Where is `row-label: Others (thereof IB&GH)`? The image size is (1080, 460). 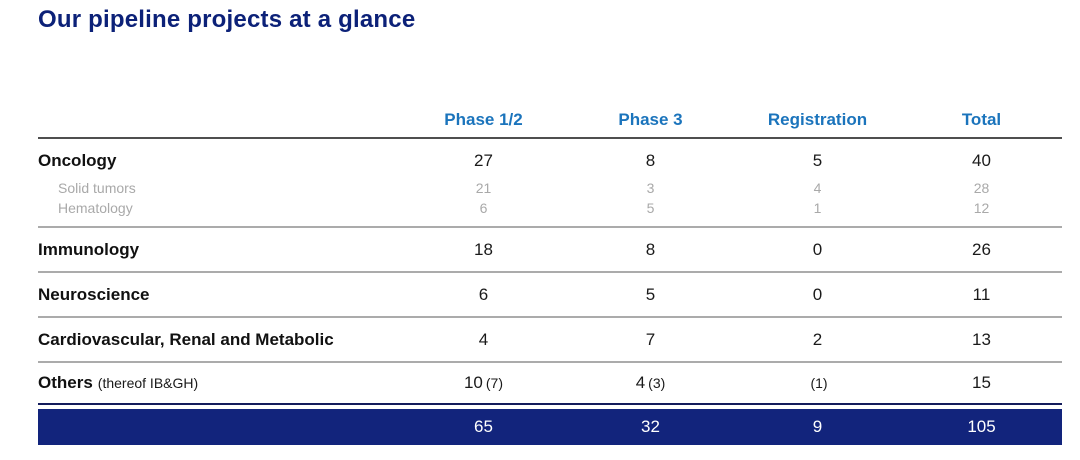
row-label: Others (thereof IB&GH) is located at coordinates (219, 383).